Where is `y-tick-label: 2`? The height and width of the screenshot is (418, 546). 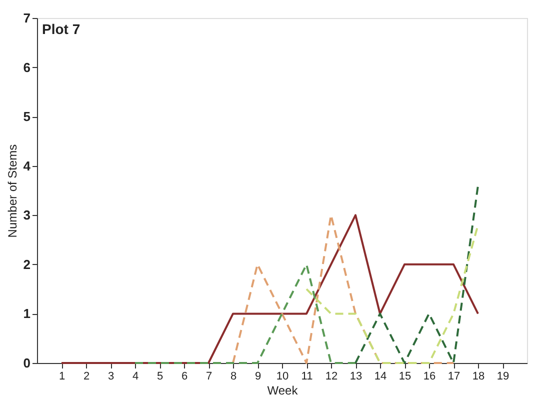 y-tick-label: 2 is located at coordinates (26, 264).